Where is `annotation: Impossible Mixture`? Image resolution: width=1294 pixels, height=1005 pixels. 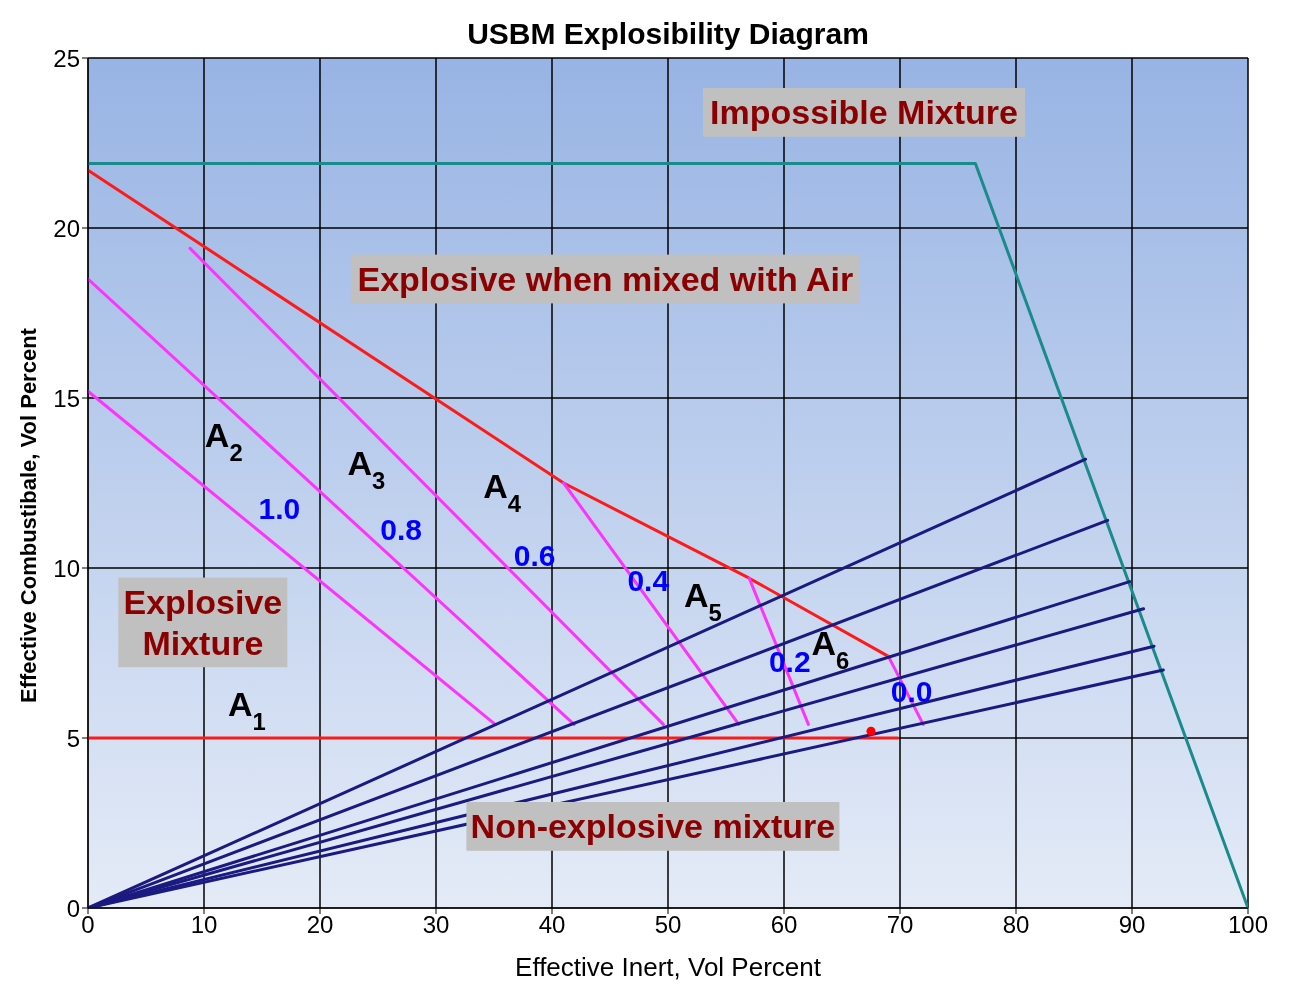
annotation: Impossible Mixture is located at coordinates (864, 112).